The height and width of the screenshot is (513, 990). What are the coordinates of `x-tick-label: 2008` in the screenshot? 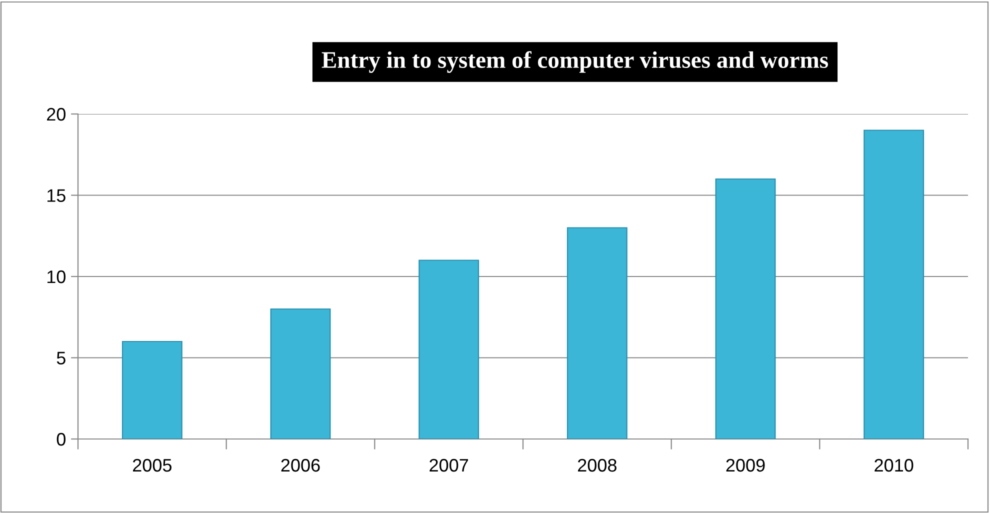 It's located at (597, 465).